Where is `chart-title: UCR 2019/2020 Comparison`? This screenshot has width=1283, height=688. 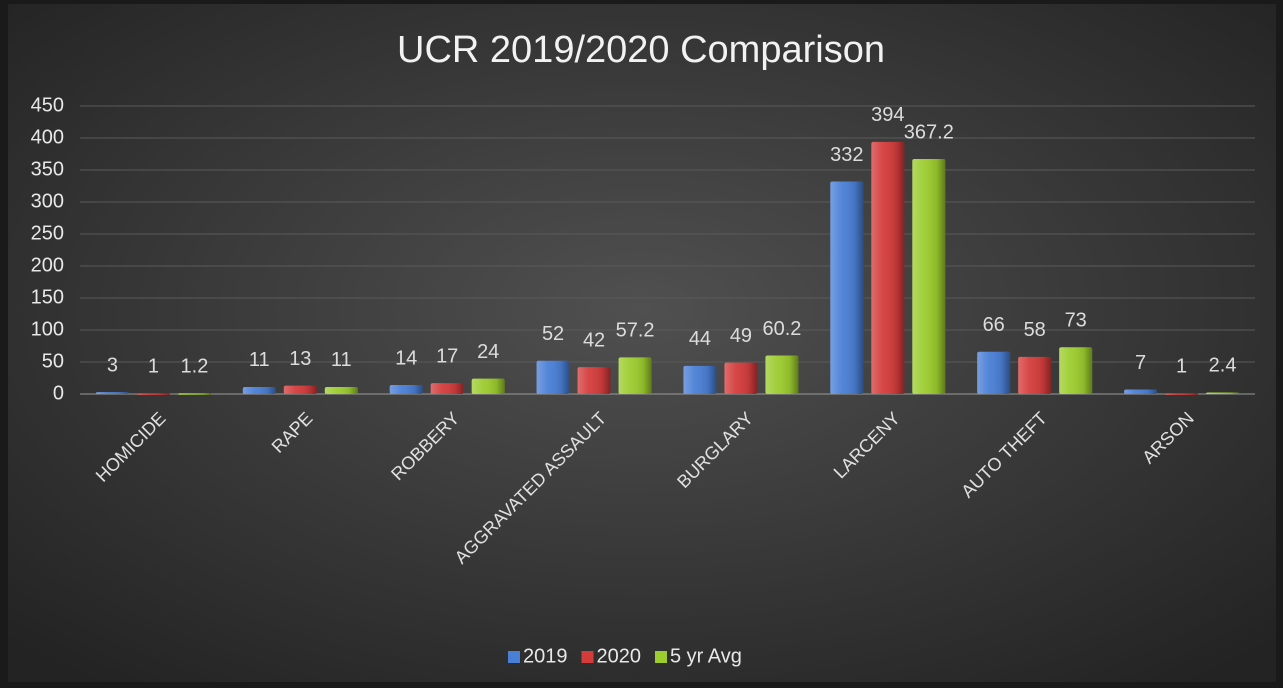
chart-title: UCR 2019/2020 Comparison is located at coordinates (641, 50).